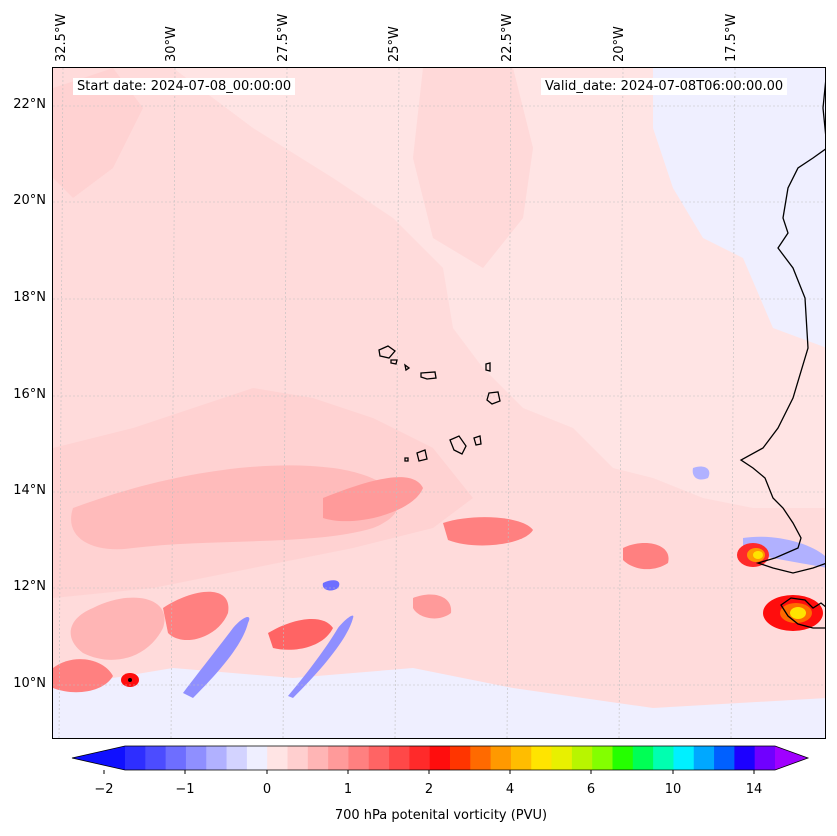 The image size is (837, 836). I want to click on lat-label: 22°N, so click(29, 104).